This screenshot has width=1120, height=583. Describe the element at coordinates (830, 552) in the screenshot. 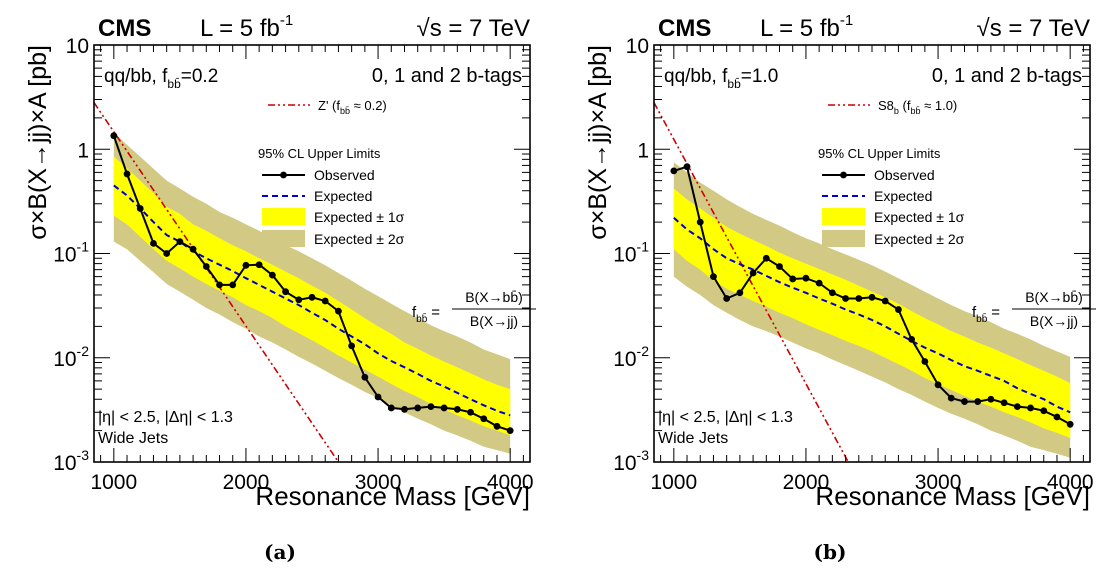

I see `panel-caption-b: (b)` at that location.